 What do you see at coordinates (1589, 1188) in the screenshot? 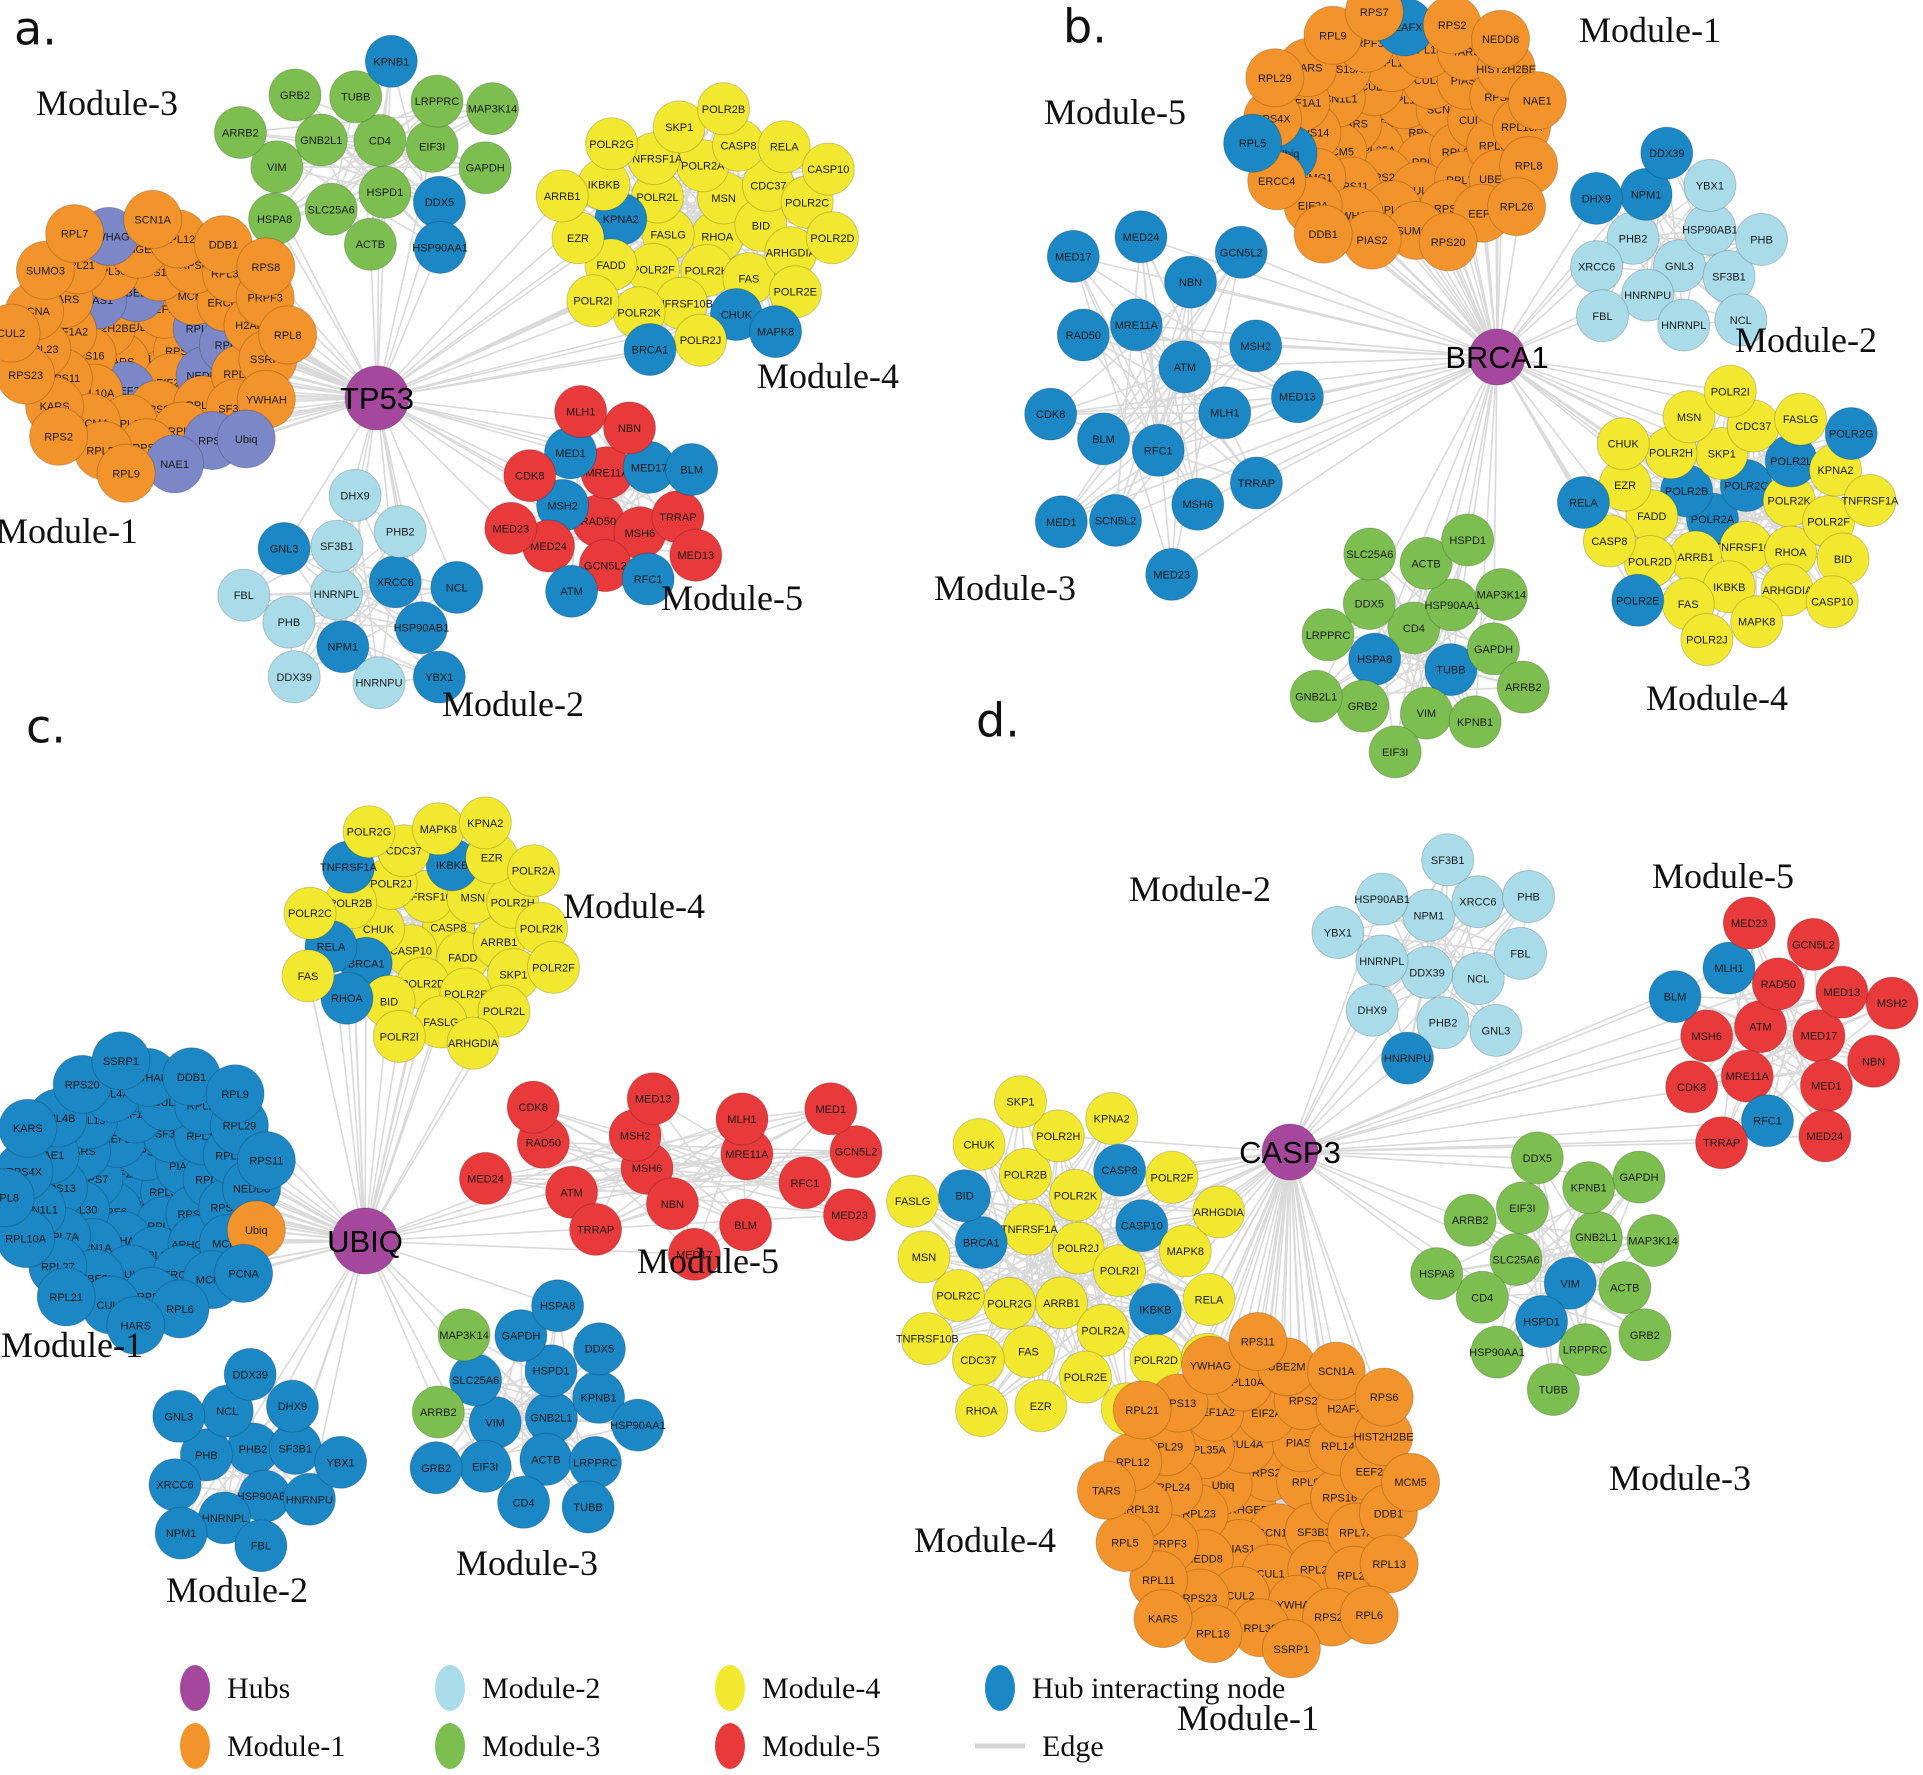
I see `node-KPNB1: KPNB1` at bounding box center [1589, 1188].